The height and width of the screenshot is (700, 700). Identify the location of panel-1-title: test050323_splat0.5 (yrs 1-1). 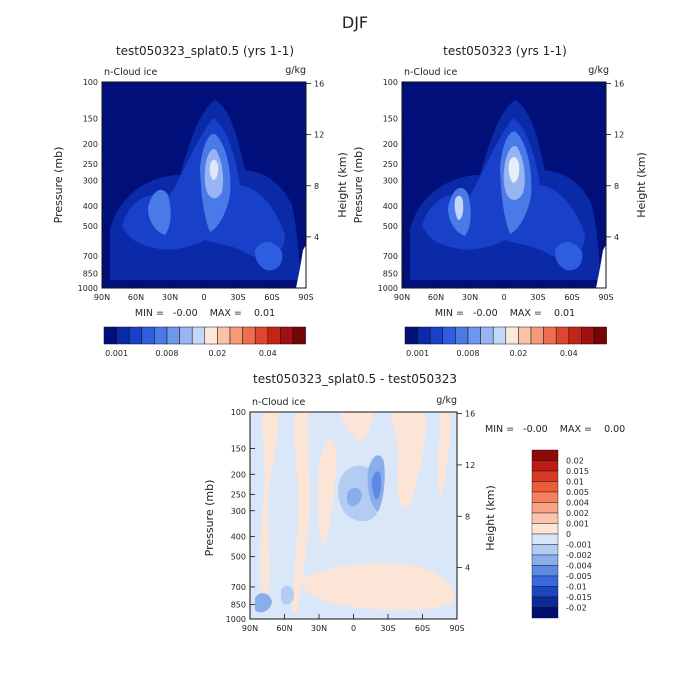
(205, 51).